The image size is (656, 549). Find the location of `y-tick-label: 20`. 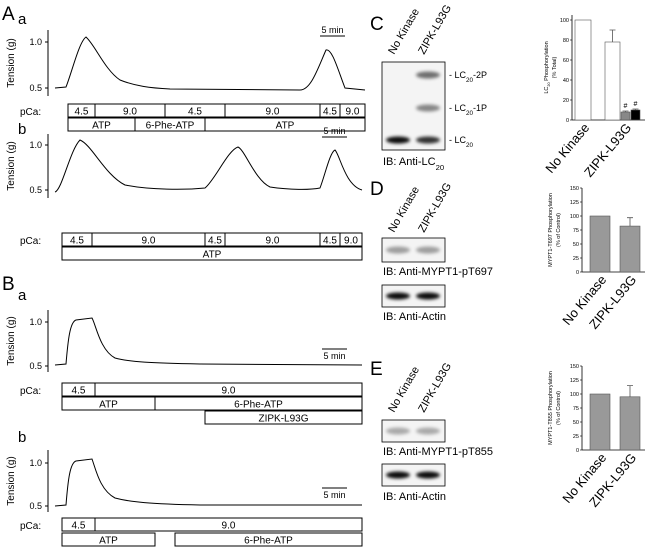

y-tick-label: 20 is located at coordinates (566, 101).